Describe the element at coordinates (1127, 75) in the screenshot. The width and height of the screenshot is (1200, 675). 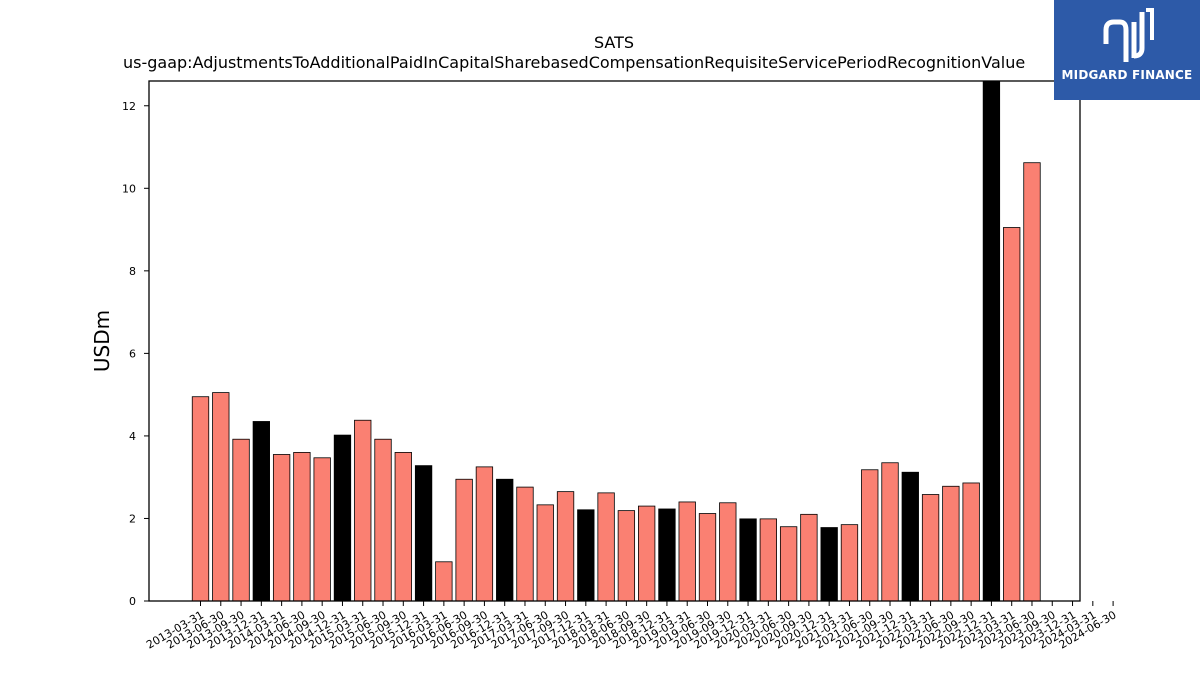
I see `logo-text: MIDGARD FINANCE` at that location.